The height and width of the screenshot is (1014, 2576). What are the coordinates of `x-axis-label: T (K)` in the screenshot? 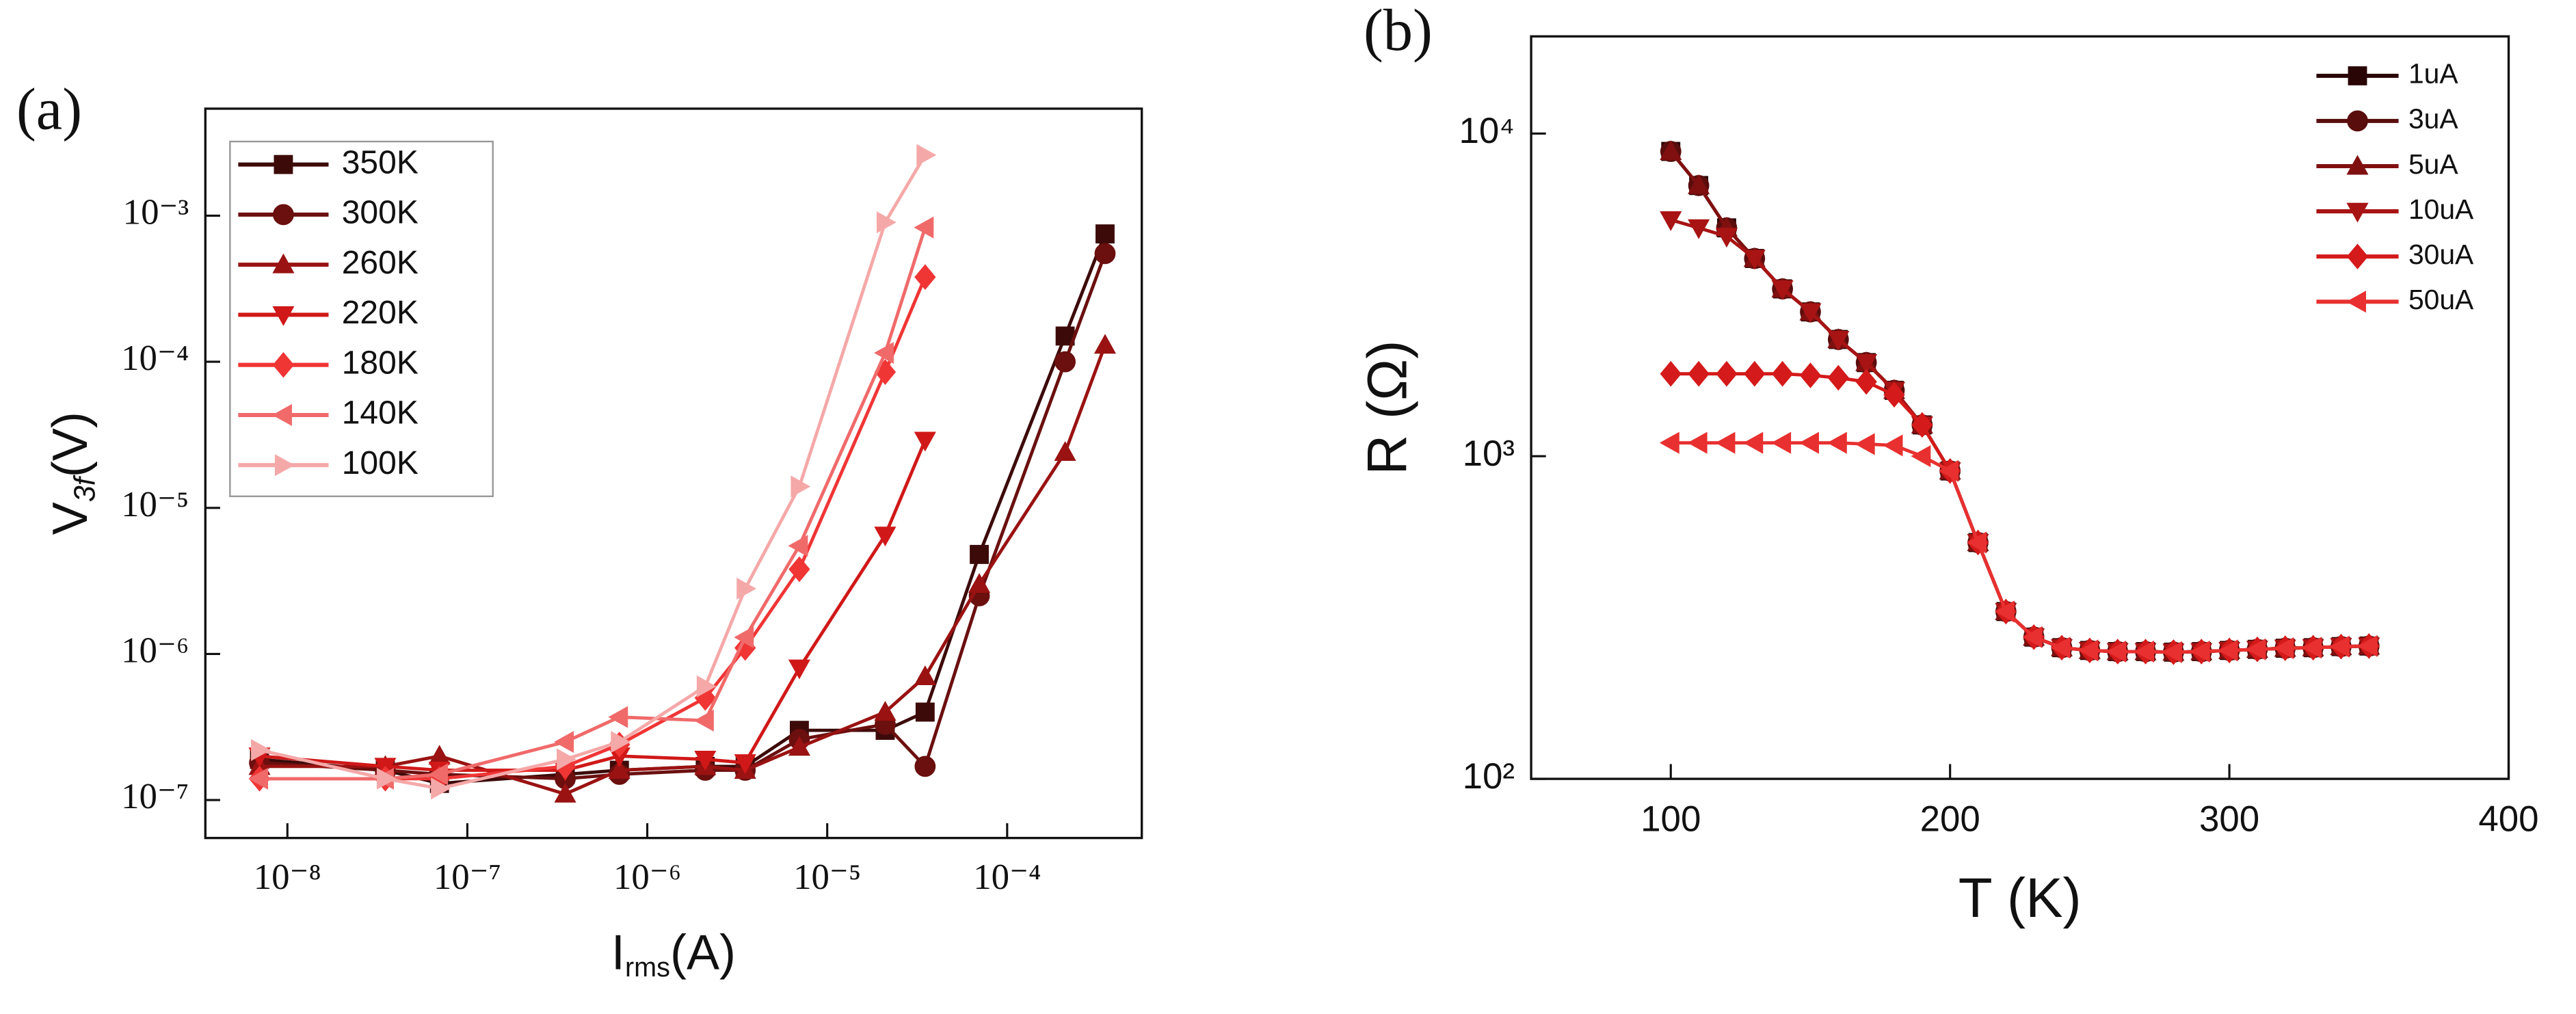 It's located at (2020, 898).